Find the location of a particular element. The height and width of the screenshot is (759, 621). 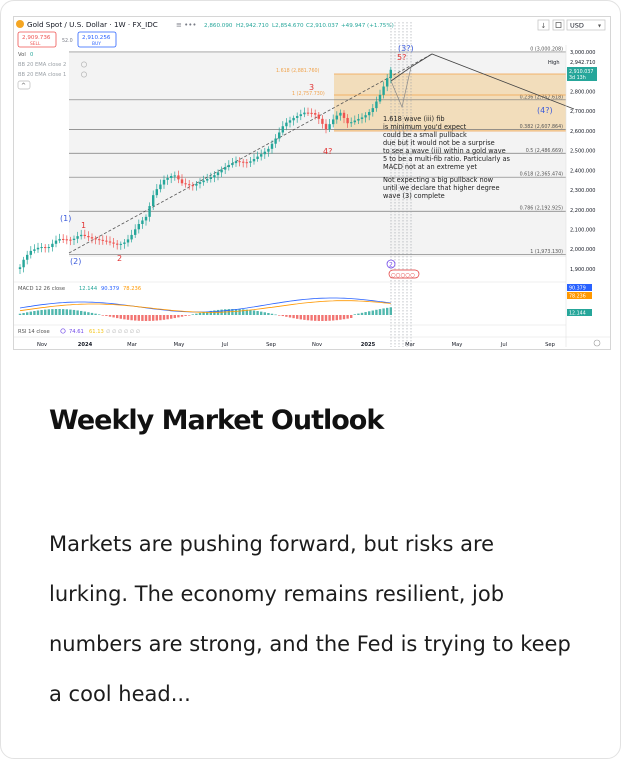

chart-symbol: Gold Spot / U.S. Dollar · 1W · FX_IDC is located at coordinates (92, 24).